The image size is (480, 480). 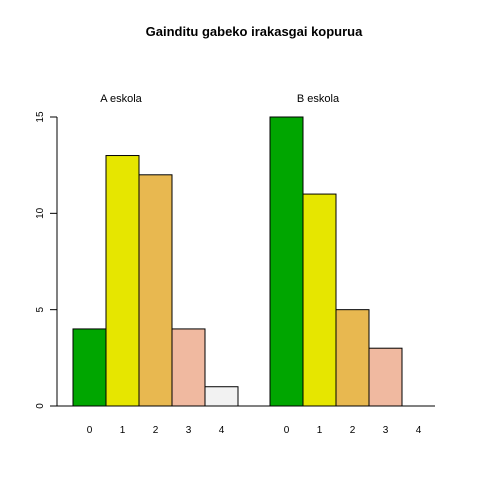 What do you see at coordinates (40, 406) in the screenshot?
I see `y-tick-label: 0` at bounding box center [40, 406].